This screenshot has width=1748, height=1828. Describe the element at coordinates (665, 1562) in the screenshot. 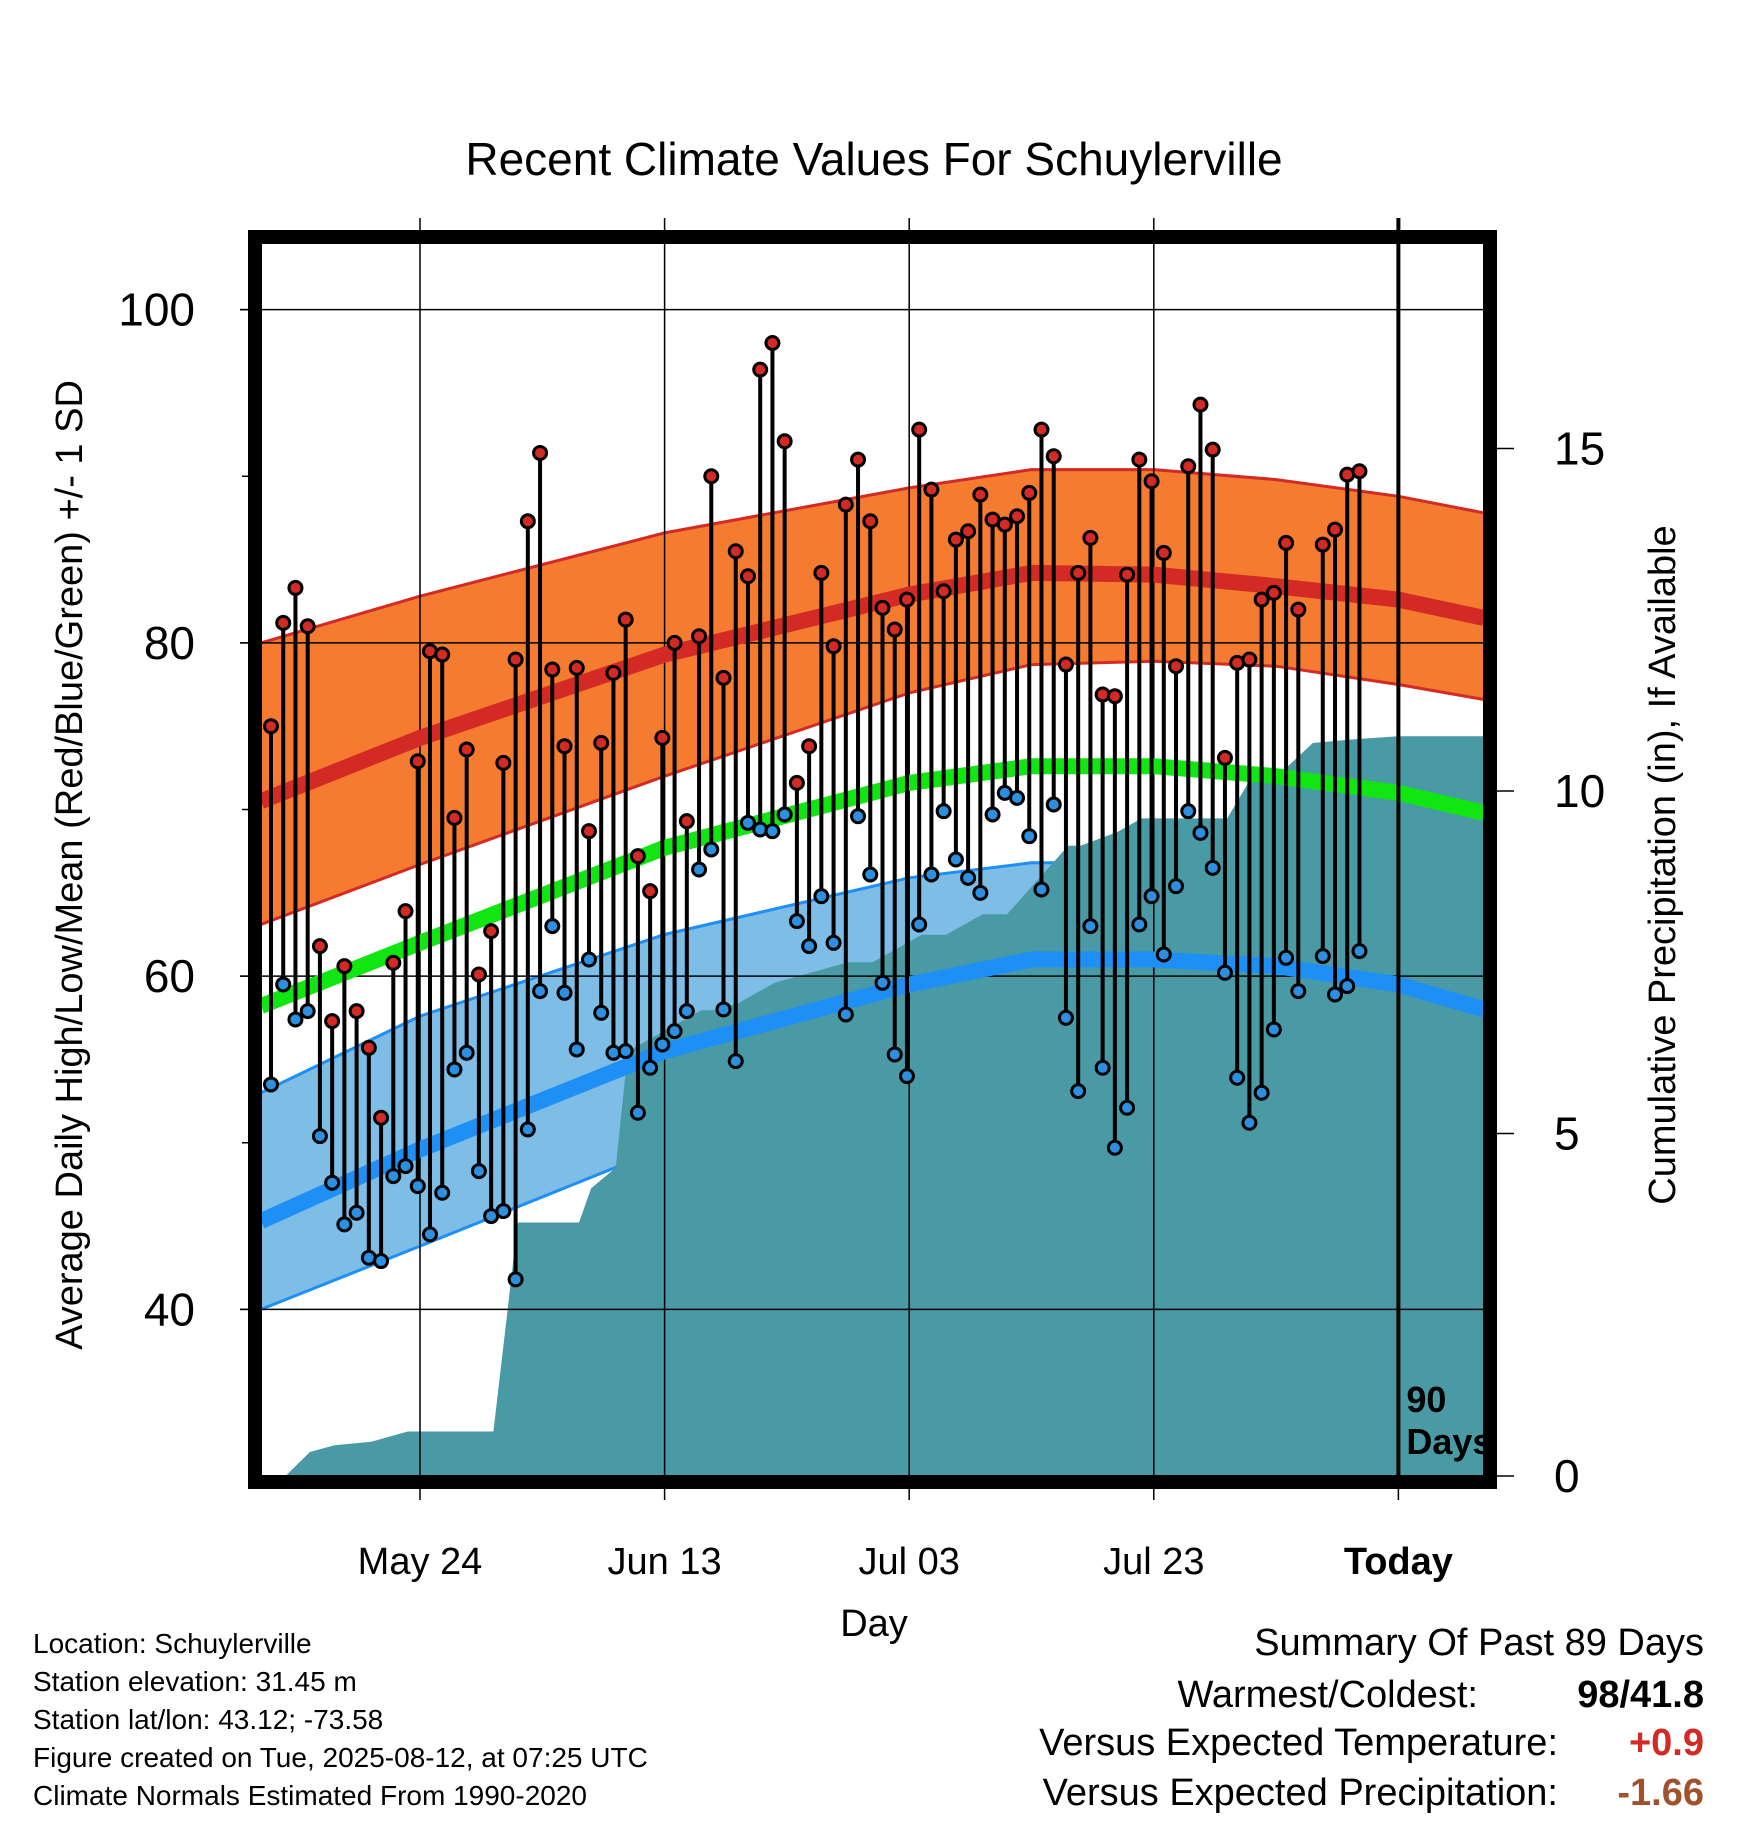

I see `x-tick-label: Jun 13` at that location.